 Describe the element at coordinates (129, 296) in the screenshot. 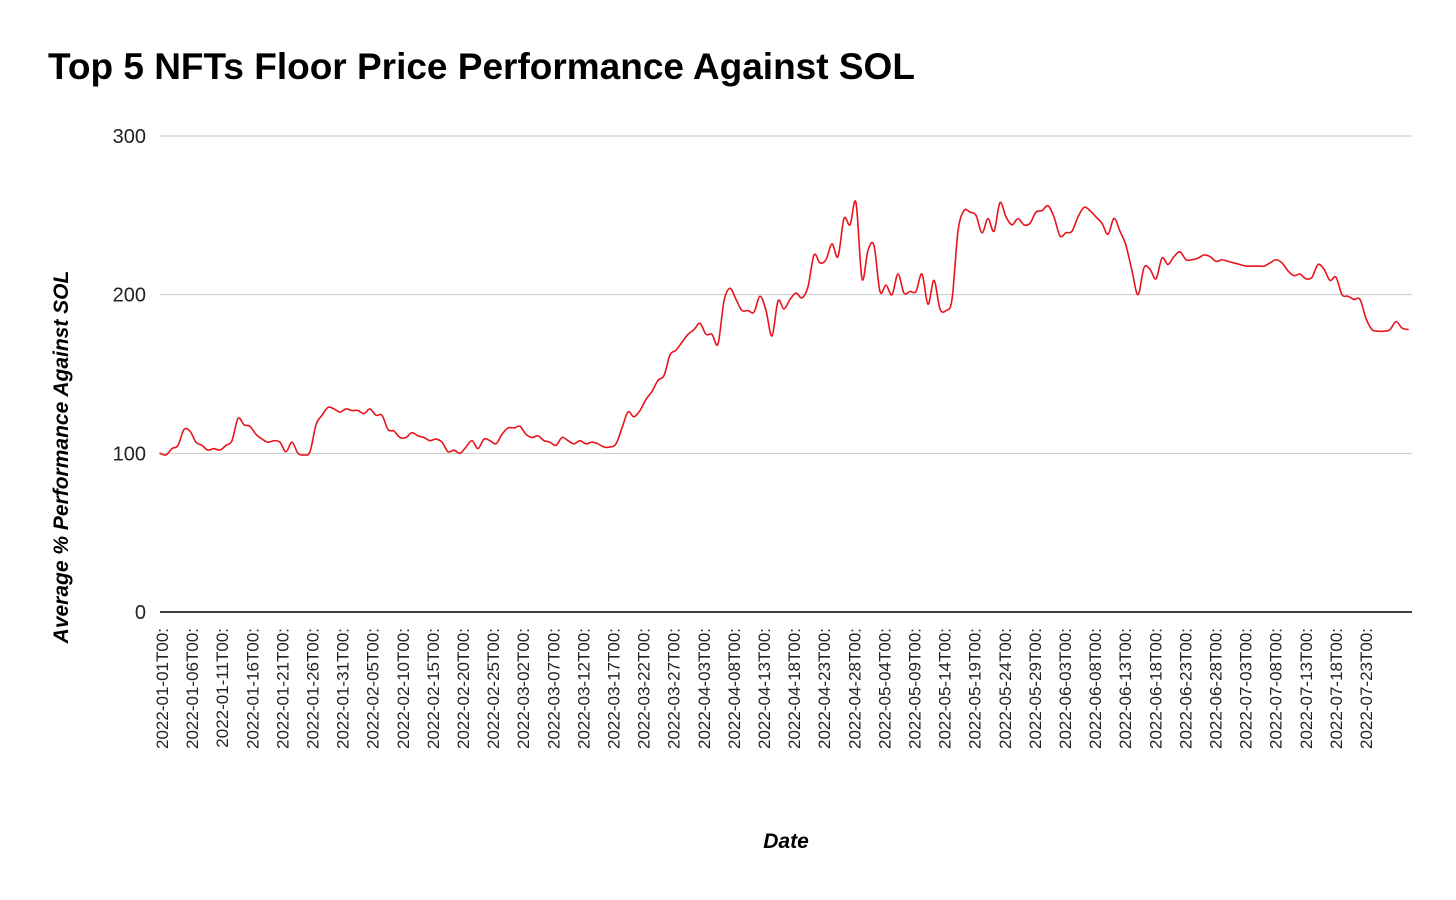

I see `y-tick-label: 200` at that location.